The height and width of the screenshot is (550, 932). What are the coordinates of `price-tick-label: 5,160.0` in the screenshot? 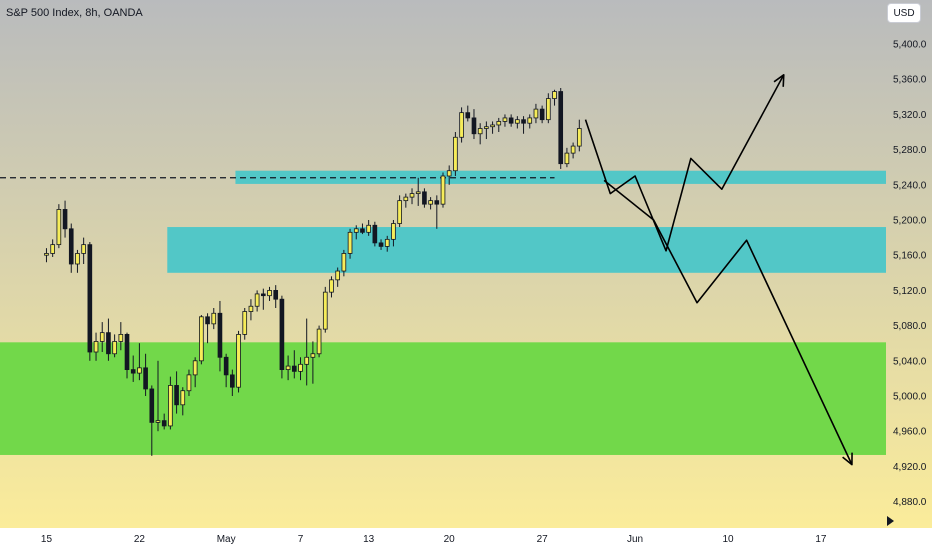 It's located at (910, 256).